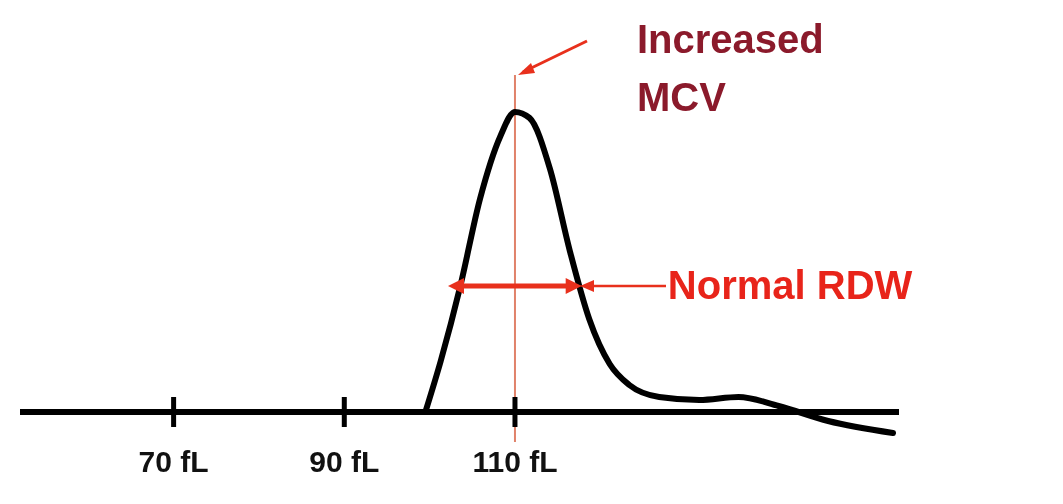  Describe the element at coordinates (344, 461) in the screenshot. I see `x-tick-label: 90 fL` at that location.